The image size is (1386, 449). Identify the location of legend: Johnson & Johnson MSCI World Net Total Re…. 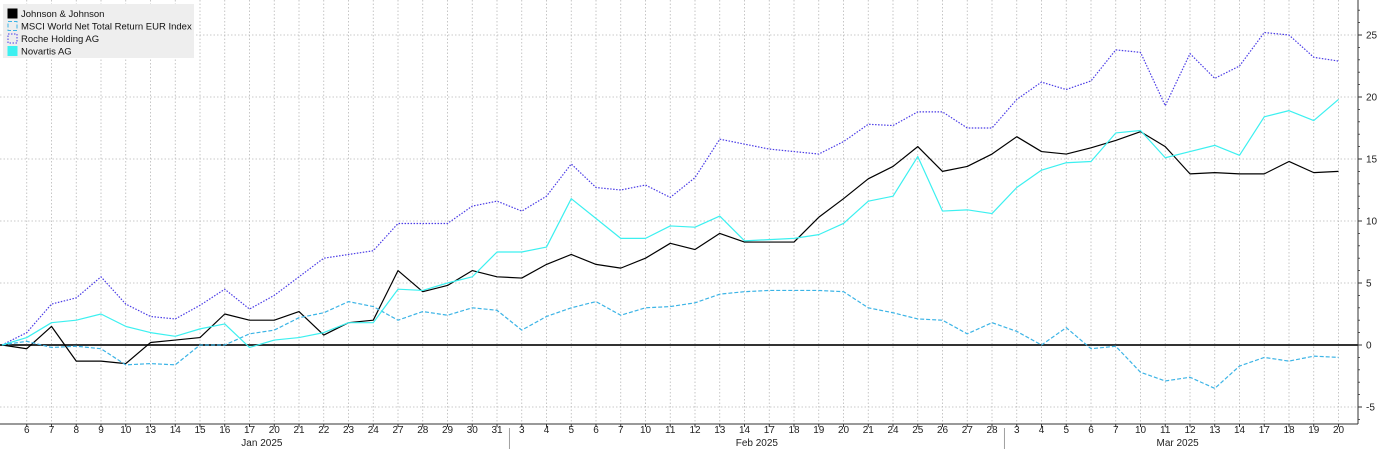
(98, 31).